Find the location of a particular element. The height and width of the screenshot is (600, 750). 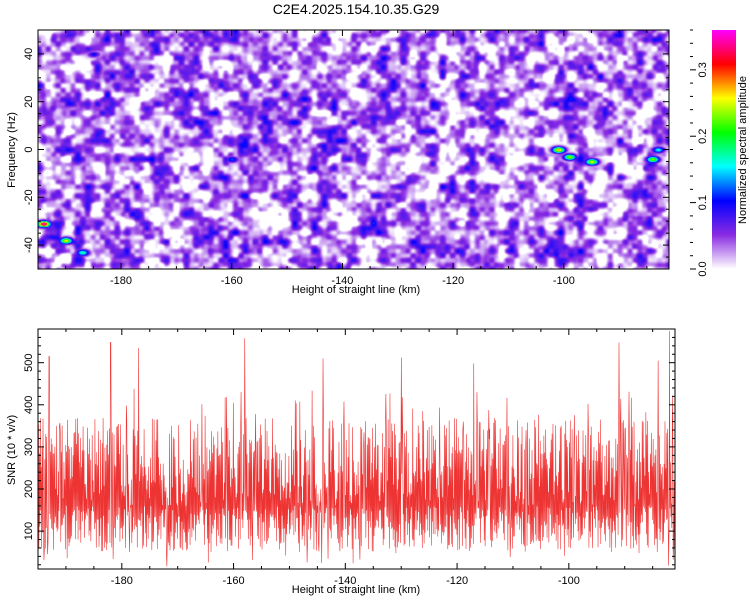

spectrogram-y-label: Frequency (Hz) is located at coordinates (12, 150).